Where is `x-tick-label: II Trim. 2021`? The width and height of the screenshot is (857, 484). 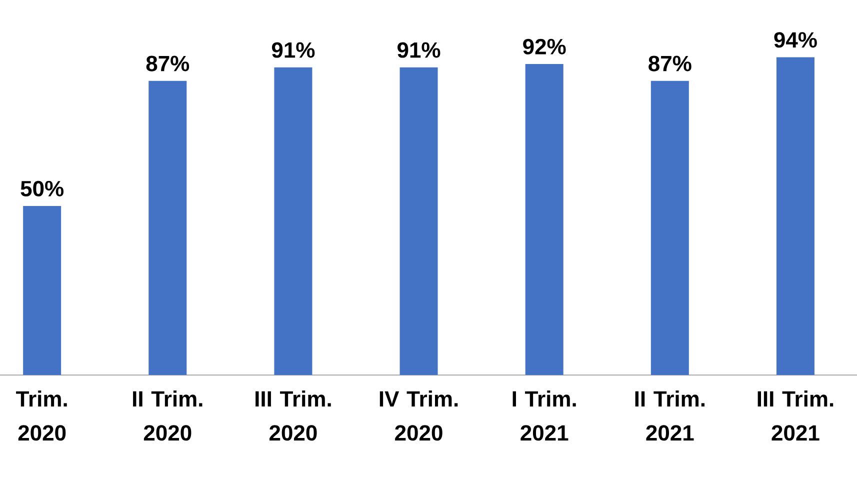 x-tick-label: II Trim. 2021 is located at coordinates (669, 415).